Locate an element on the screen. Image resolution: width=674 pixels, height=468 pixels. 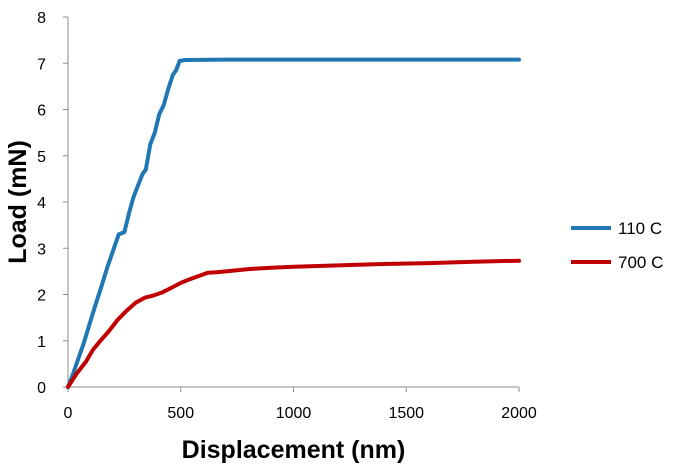
y-tick-label: 2 is located at coordinates (41, 296).